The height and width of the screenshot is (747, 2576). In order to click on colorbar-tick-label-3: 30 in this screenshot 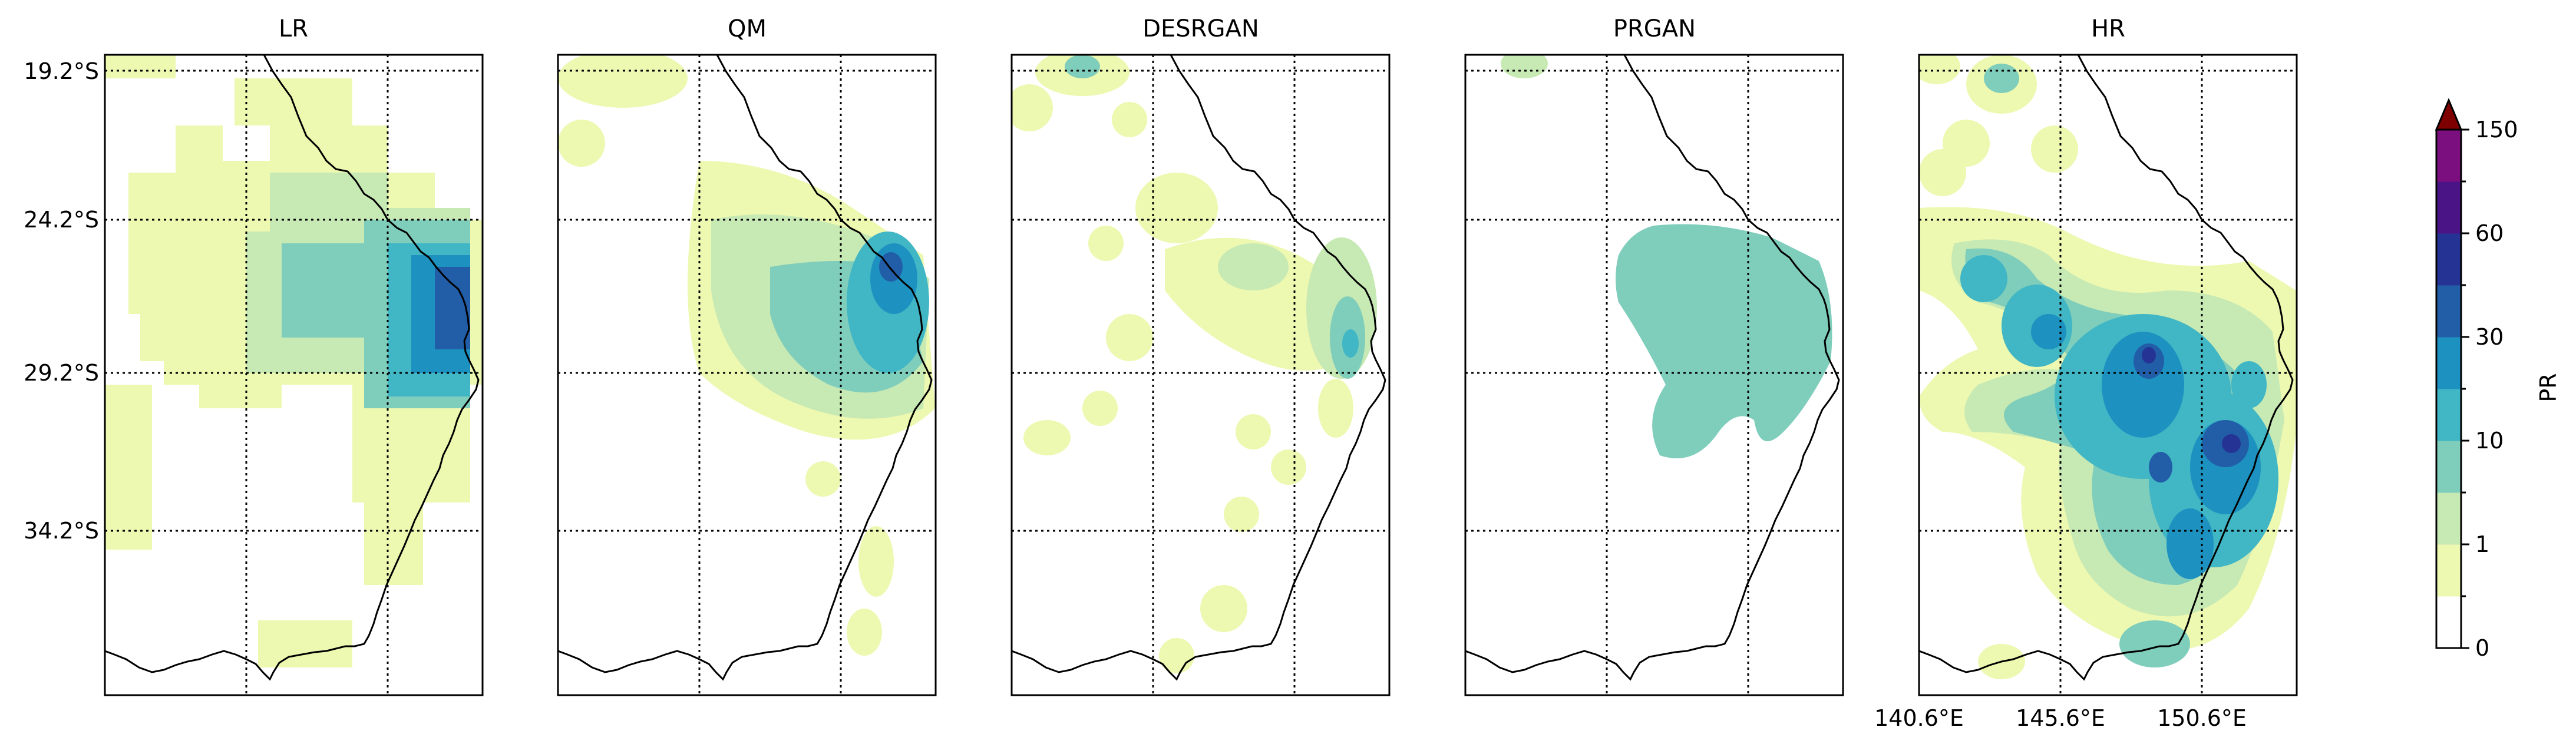, I will do `click(2489, 337)`.